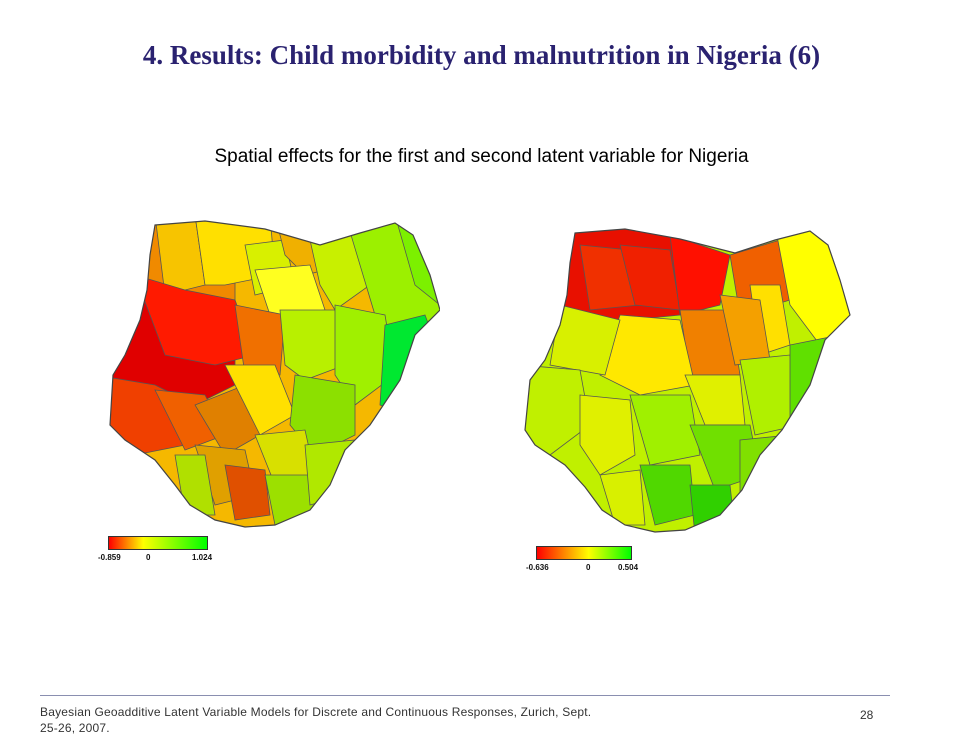 This screenshot has width=963, height=756. What do you see at coordinates (109, 557) in the screenshot?
I see `legend-min-label: -0.859` at bounding box center [109, 557].